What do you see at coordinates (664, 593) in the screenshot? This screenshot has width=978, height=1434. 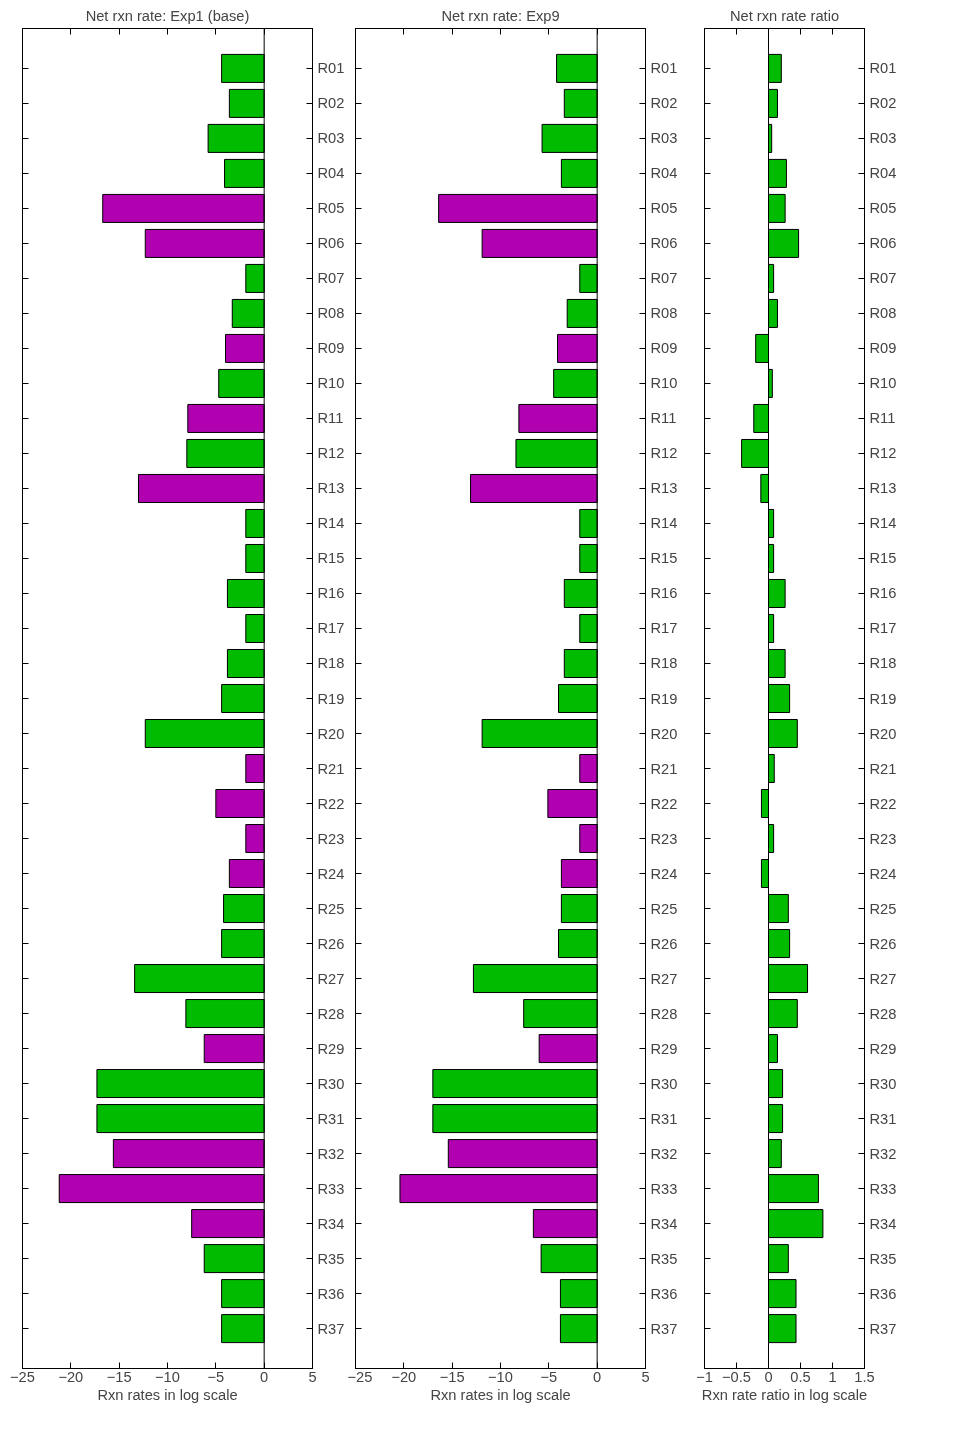 I see `y-tick-label: R16` at bounding box center [664, 593].